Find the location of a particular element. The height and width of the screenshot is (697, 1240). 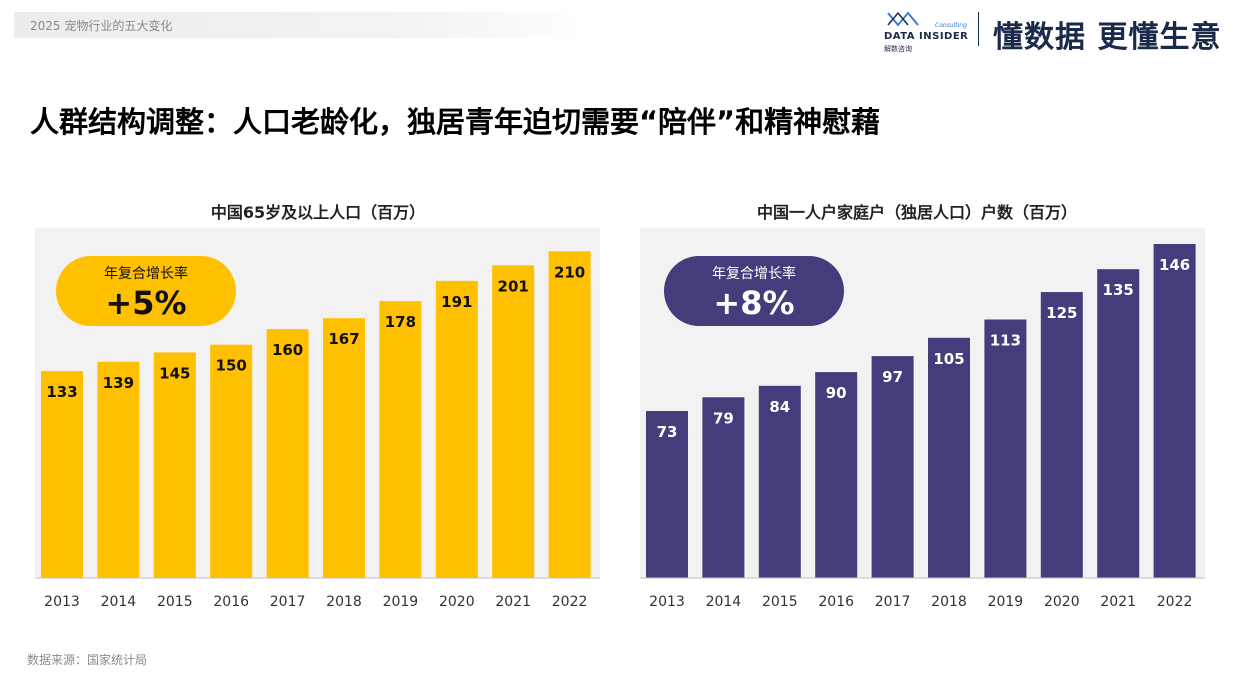

growth-badge-value: +8% is located at coordinates (753, 303).